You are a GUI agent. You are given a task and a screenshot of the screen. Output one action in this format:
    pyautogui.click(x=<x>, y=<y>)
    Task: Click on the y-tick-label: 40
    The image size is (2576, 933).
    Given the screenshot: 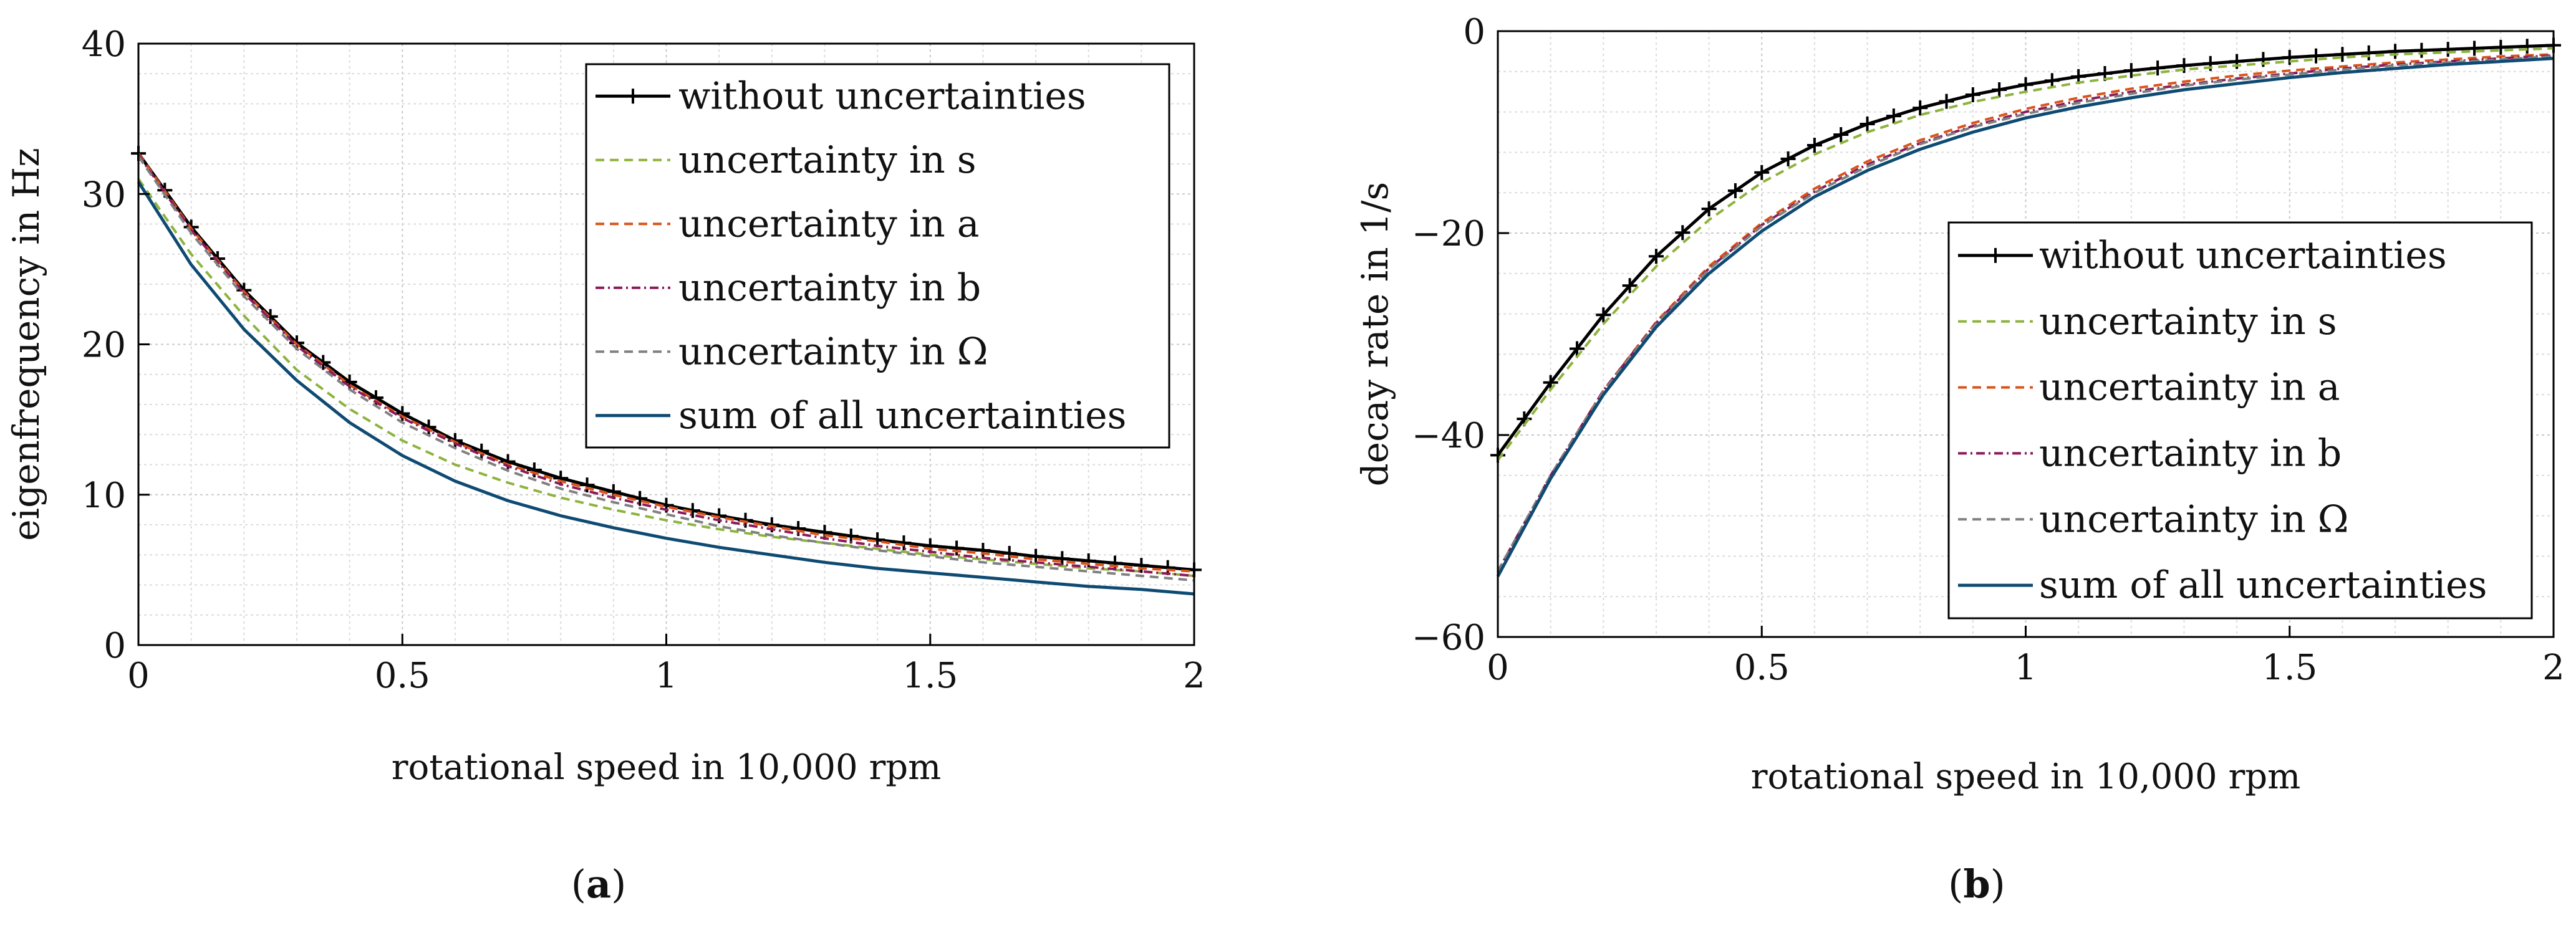 What is the action you would take?
    pyautogui.click(x=104, y=44)
    